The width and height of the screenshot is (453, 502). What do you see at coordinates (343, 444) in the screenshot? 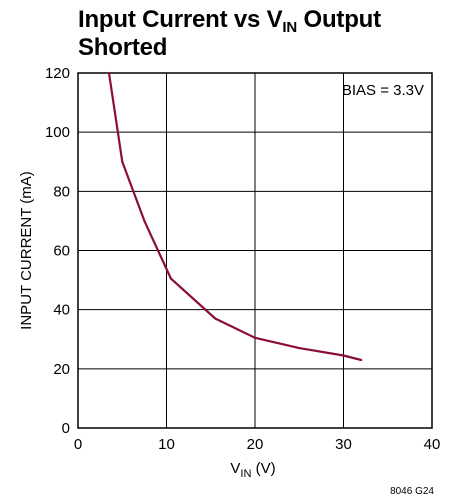
I see `x-tick-label: 30` at bounding box center [343, 444].